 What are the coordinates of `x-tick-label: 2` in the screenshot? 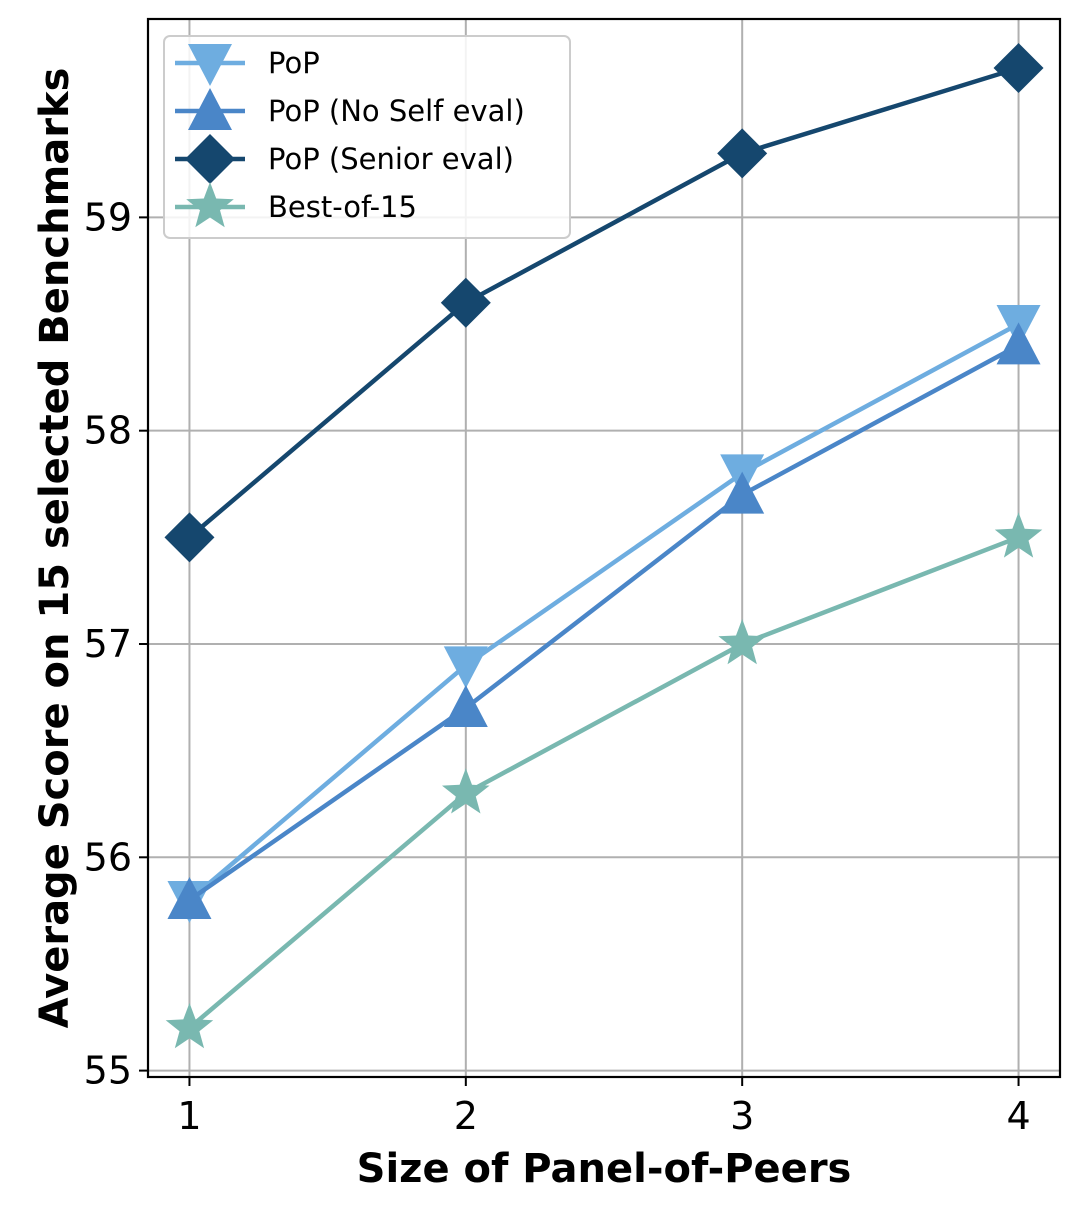 It's located at (466, 1116).